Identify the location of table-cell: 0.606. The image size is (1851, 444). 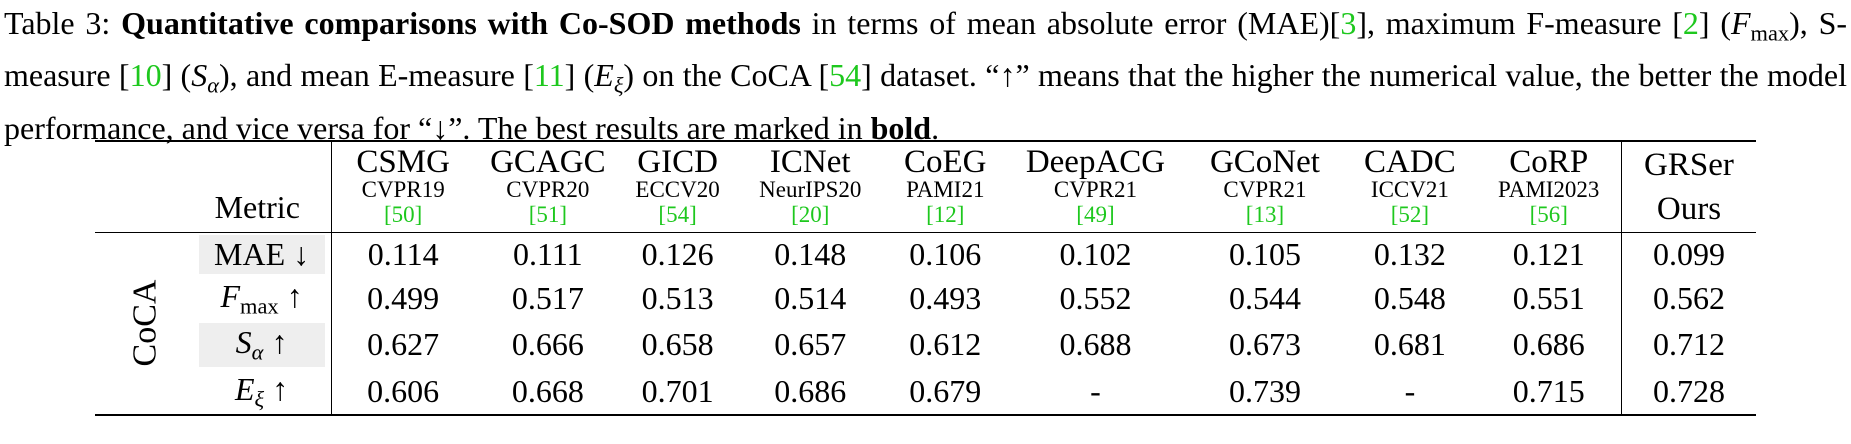
(402, 392).